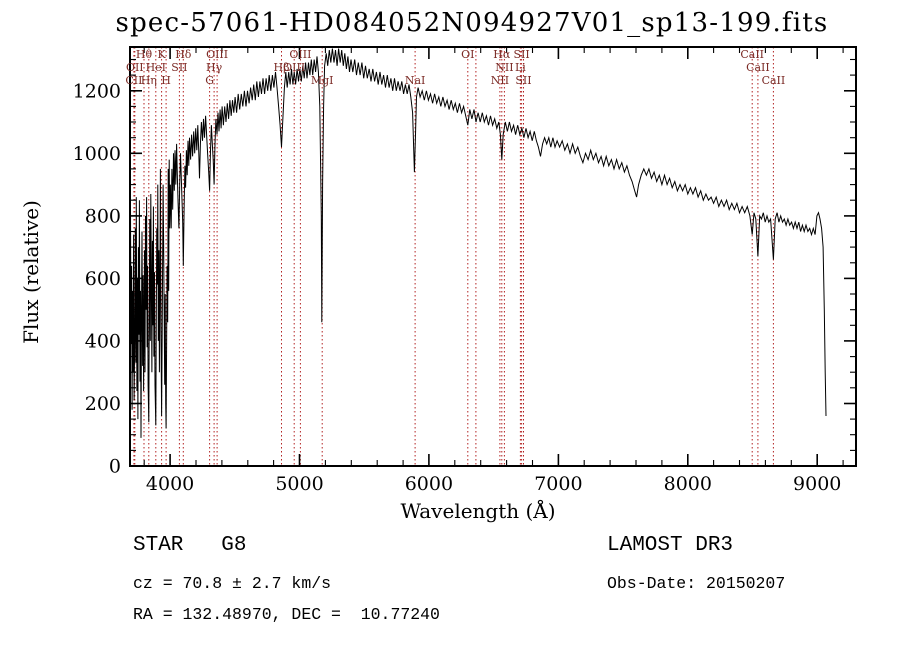  What do you see at coordinates (144, 54) in the screenshot?
I see `spectral-line-label: Hθ` at bounding box center [144, 54].